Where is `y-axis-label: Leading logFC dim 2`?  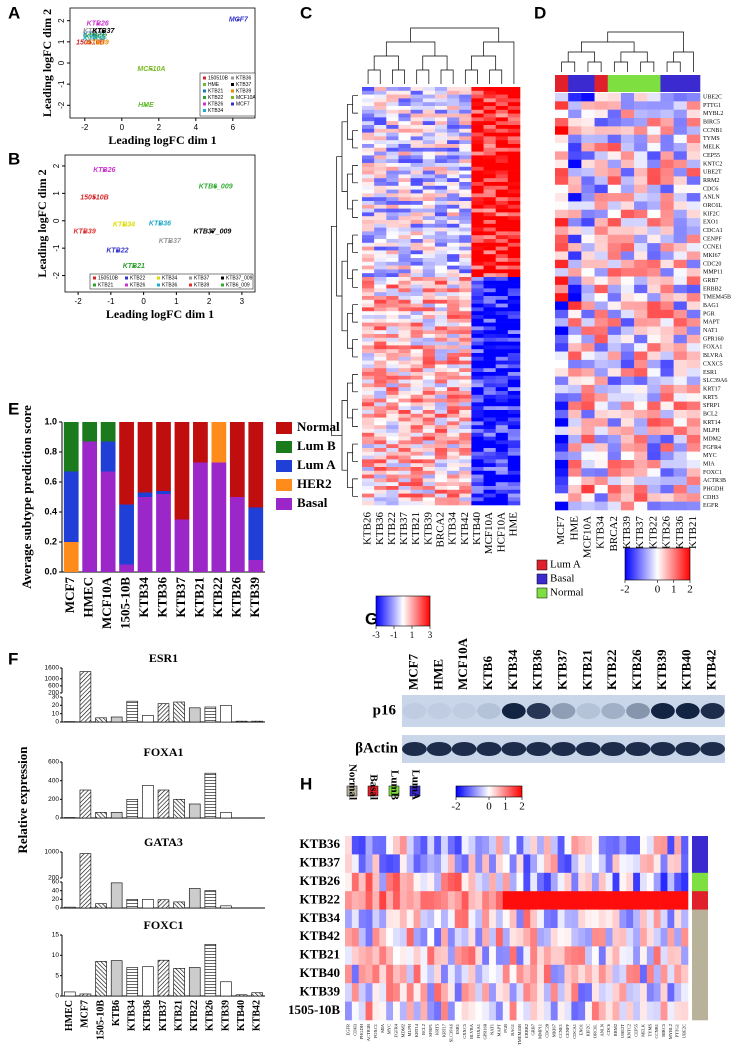 y-axis-label: Leading logFC dim 2 is located at coordinates (42, 223).